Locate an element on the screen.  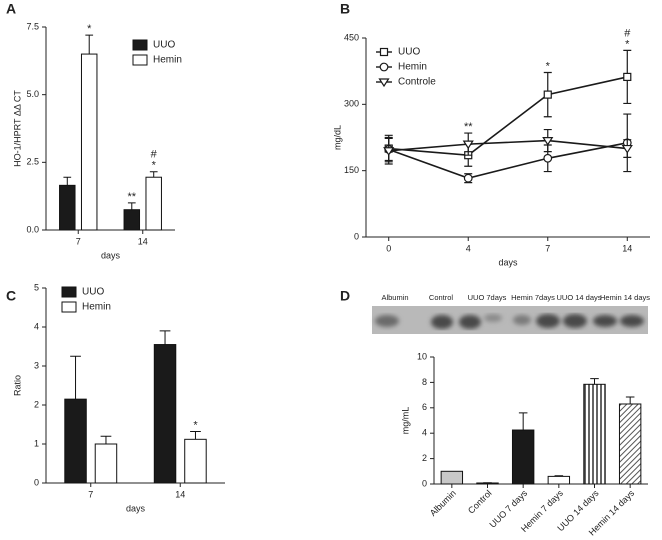
legend-label: Controle is located at coordinates (417, 82).